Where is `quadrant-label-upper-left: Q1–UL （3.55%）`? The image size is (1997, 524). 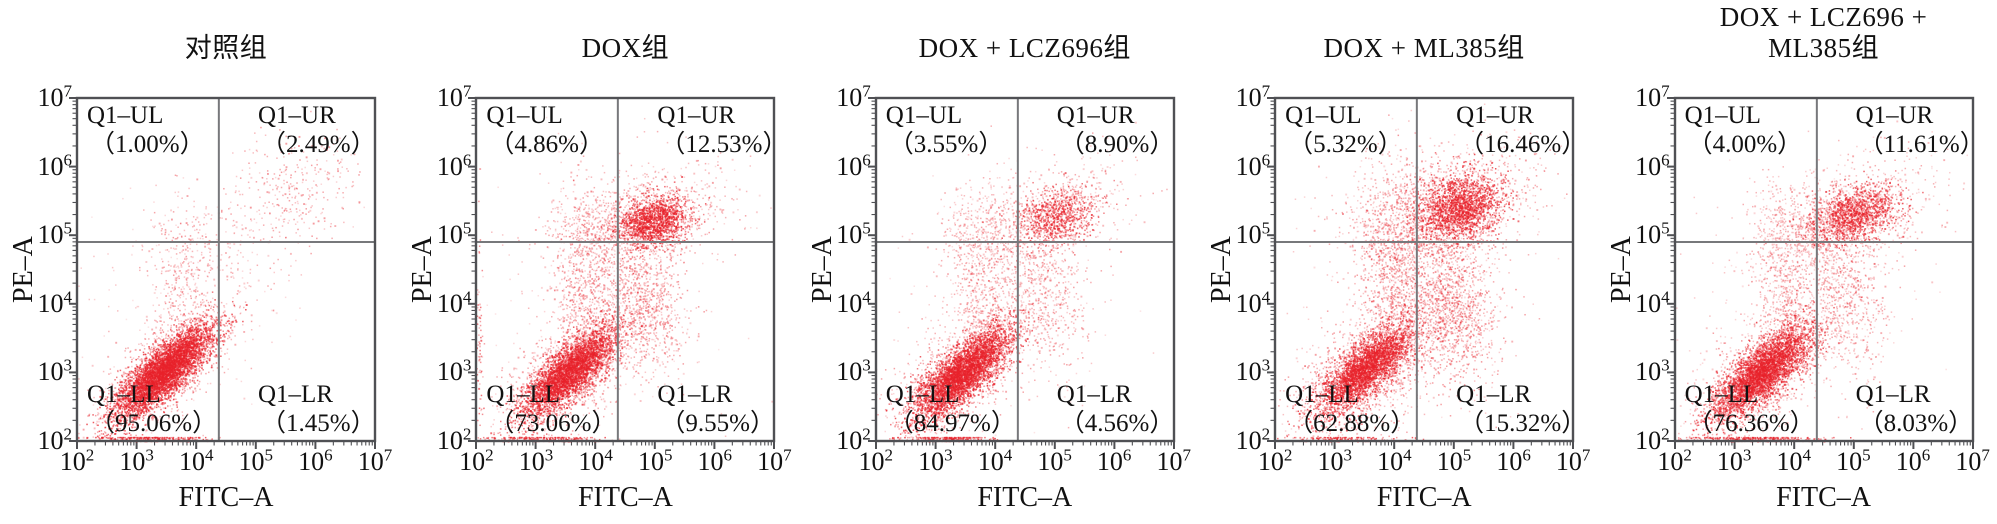 quadrant-label-upper-left: Q1–UL （3.55%） is located at coordinates (945, 130).